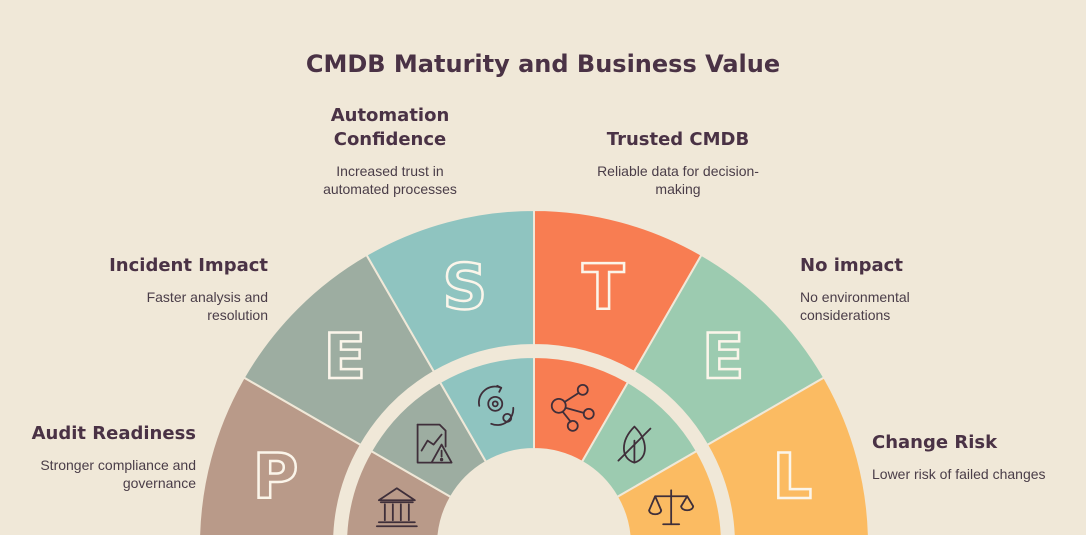  I want to click on segment-letter-2: S, so click(464, 287).